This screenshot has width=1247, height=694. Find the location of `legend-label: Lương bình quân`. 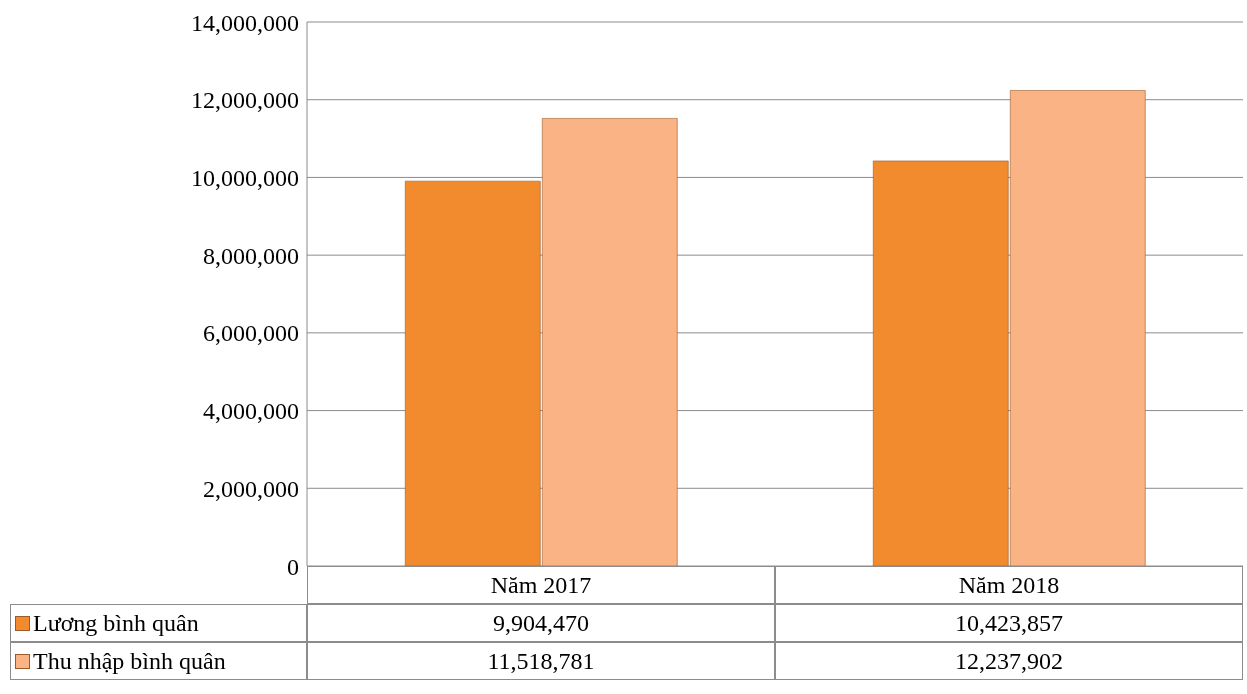

legend-label: Lương bình quân is located at coordinates (158, 623).